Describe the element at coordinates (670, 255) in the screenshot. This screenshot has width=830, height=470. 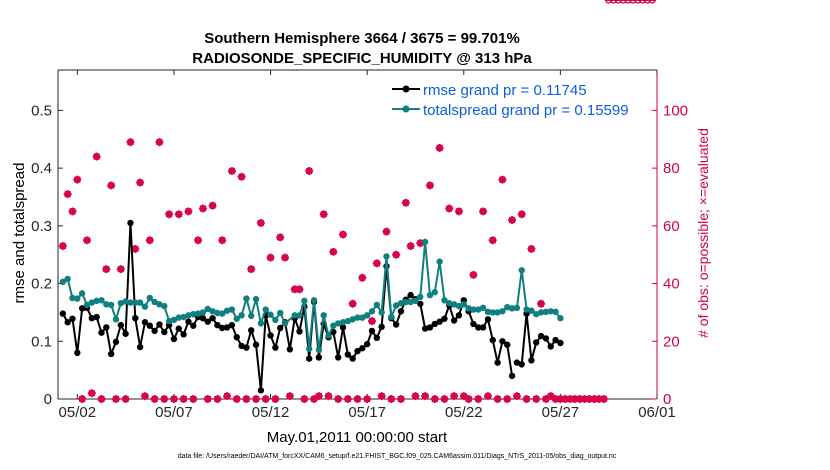
I see `y-axis-right-ticks: 0 20 40 60 80 100` at that location.